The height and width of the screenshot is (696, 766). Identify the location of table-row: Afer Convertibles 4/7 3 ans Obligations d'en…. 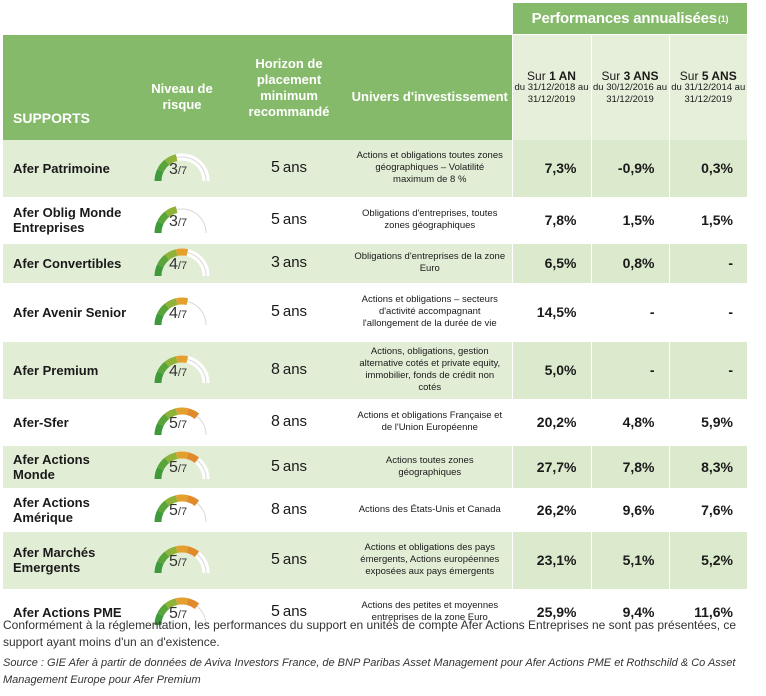
(375, 263).